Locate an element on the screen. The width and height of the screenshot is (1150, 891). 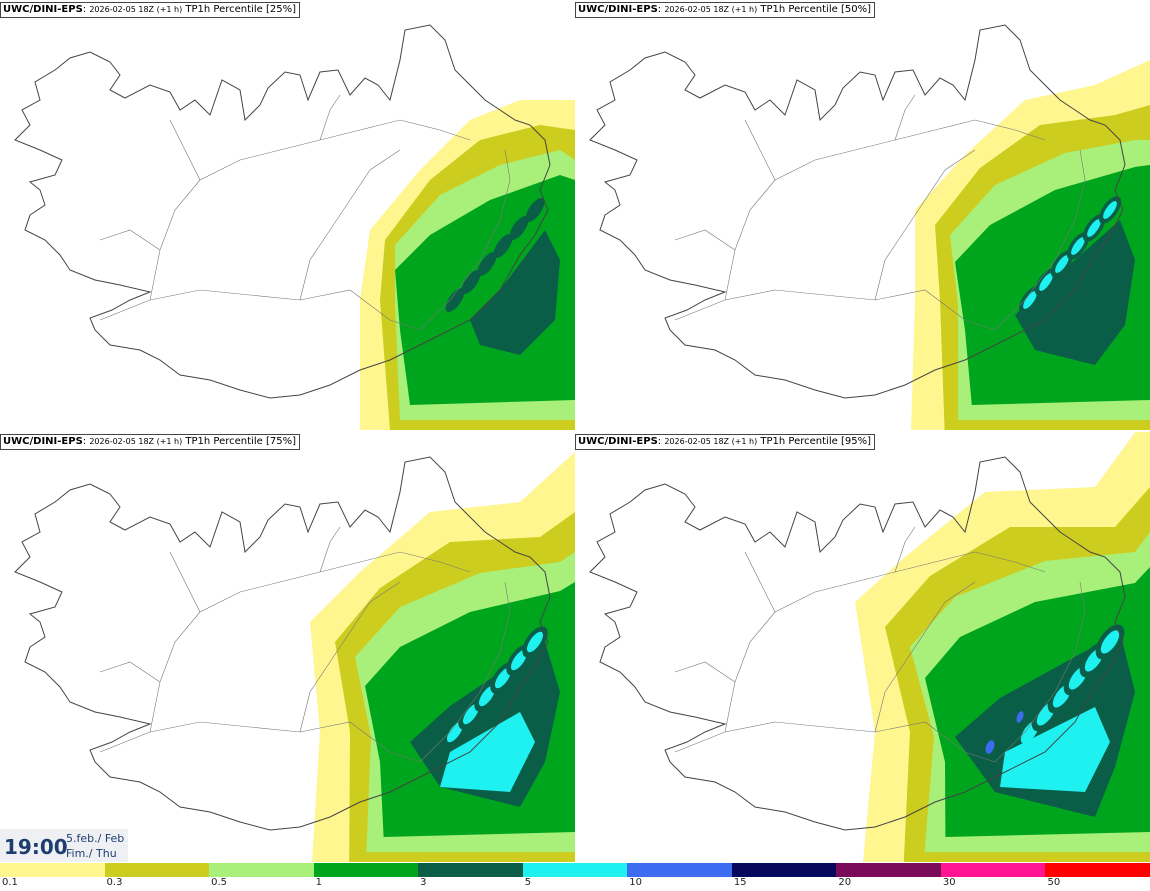
legend-colorbar is located at coordinates (575, 870).